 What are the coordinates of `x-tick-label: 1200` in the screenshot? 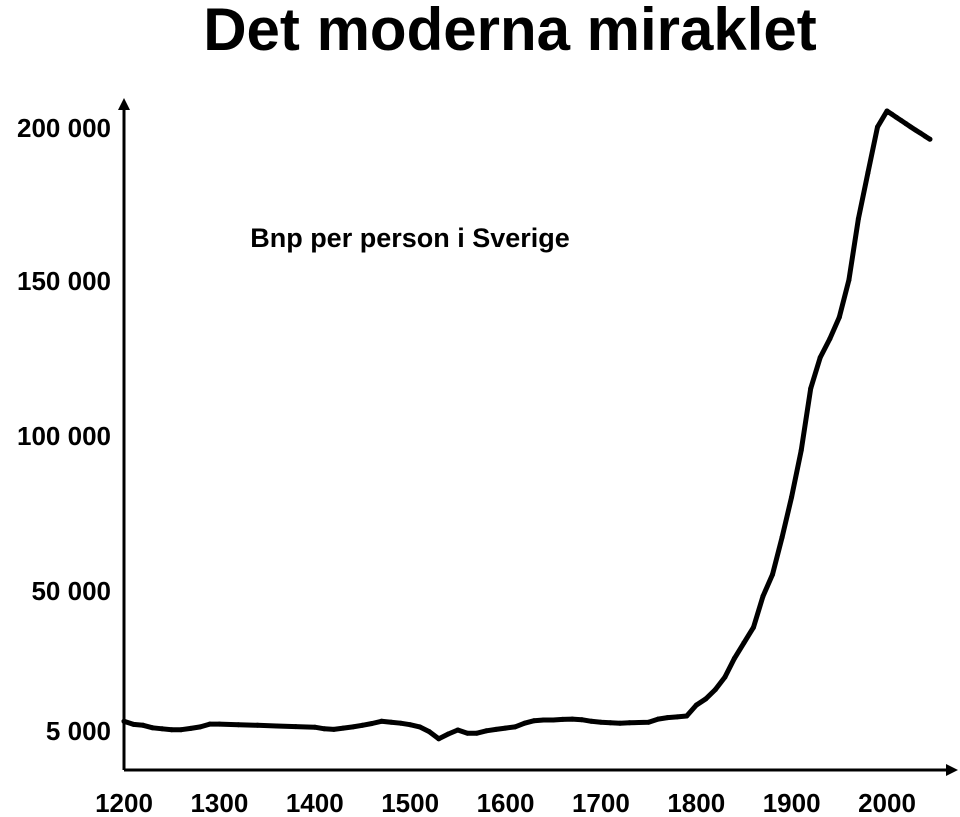 It's located at (124, 802).